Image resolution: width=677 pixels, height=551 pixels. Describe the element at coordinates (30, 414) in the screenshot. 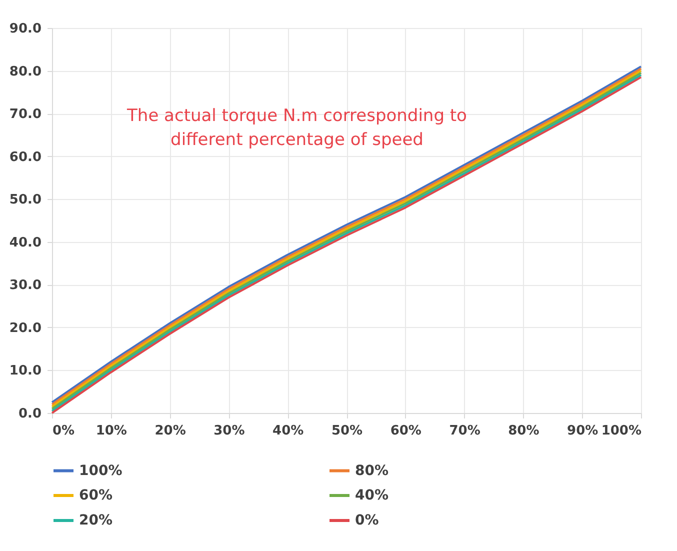

I see `y-tick-label: 0.0` at that location.